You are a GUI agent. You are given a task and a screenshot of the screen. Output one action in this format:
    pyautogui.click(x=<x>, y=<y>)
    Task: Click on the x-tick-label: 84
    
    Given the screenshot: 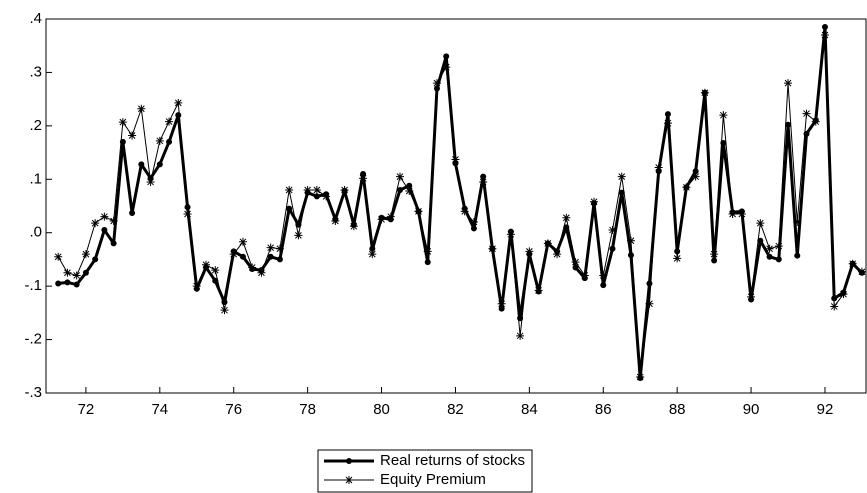 What is the action you would take?
    pyautogui.click(x=529, y=409)
    